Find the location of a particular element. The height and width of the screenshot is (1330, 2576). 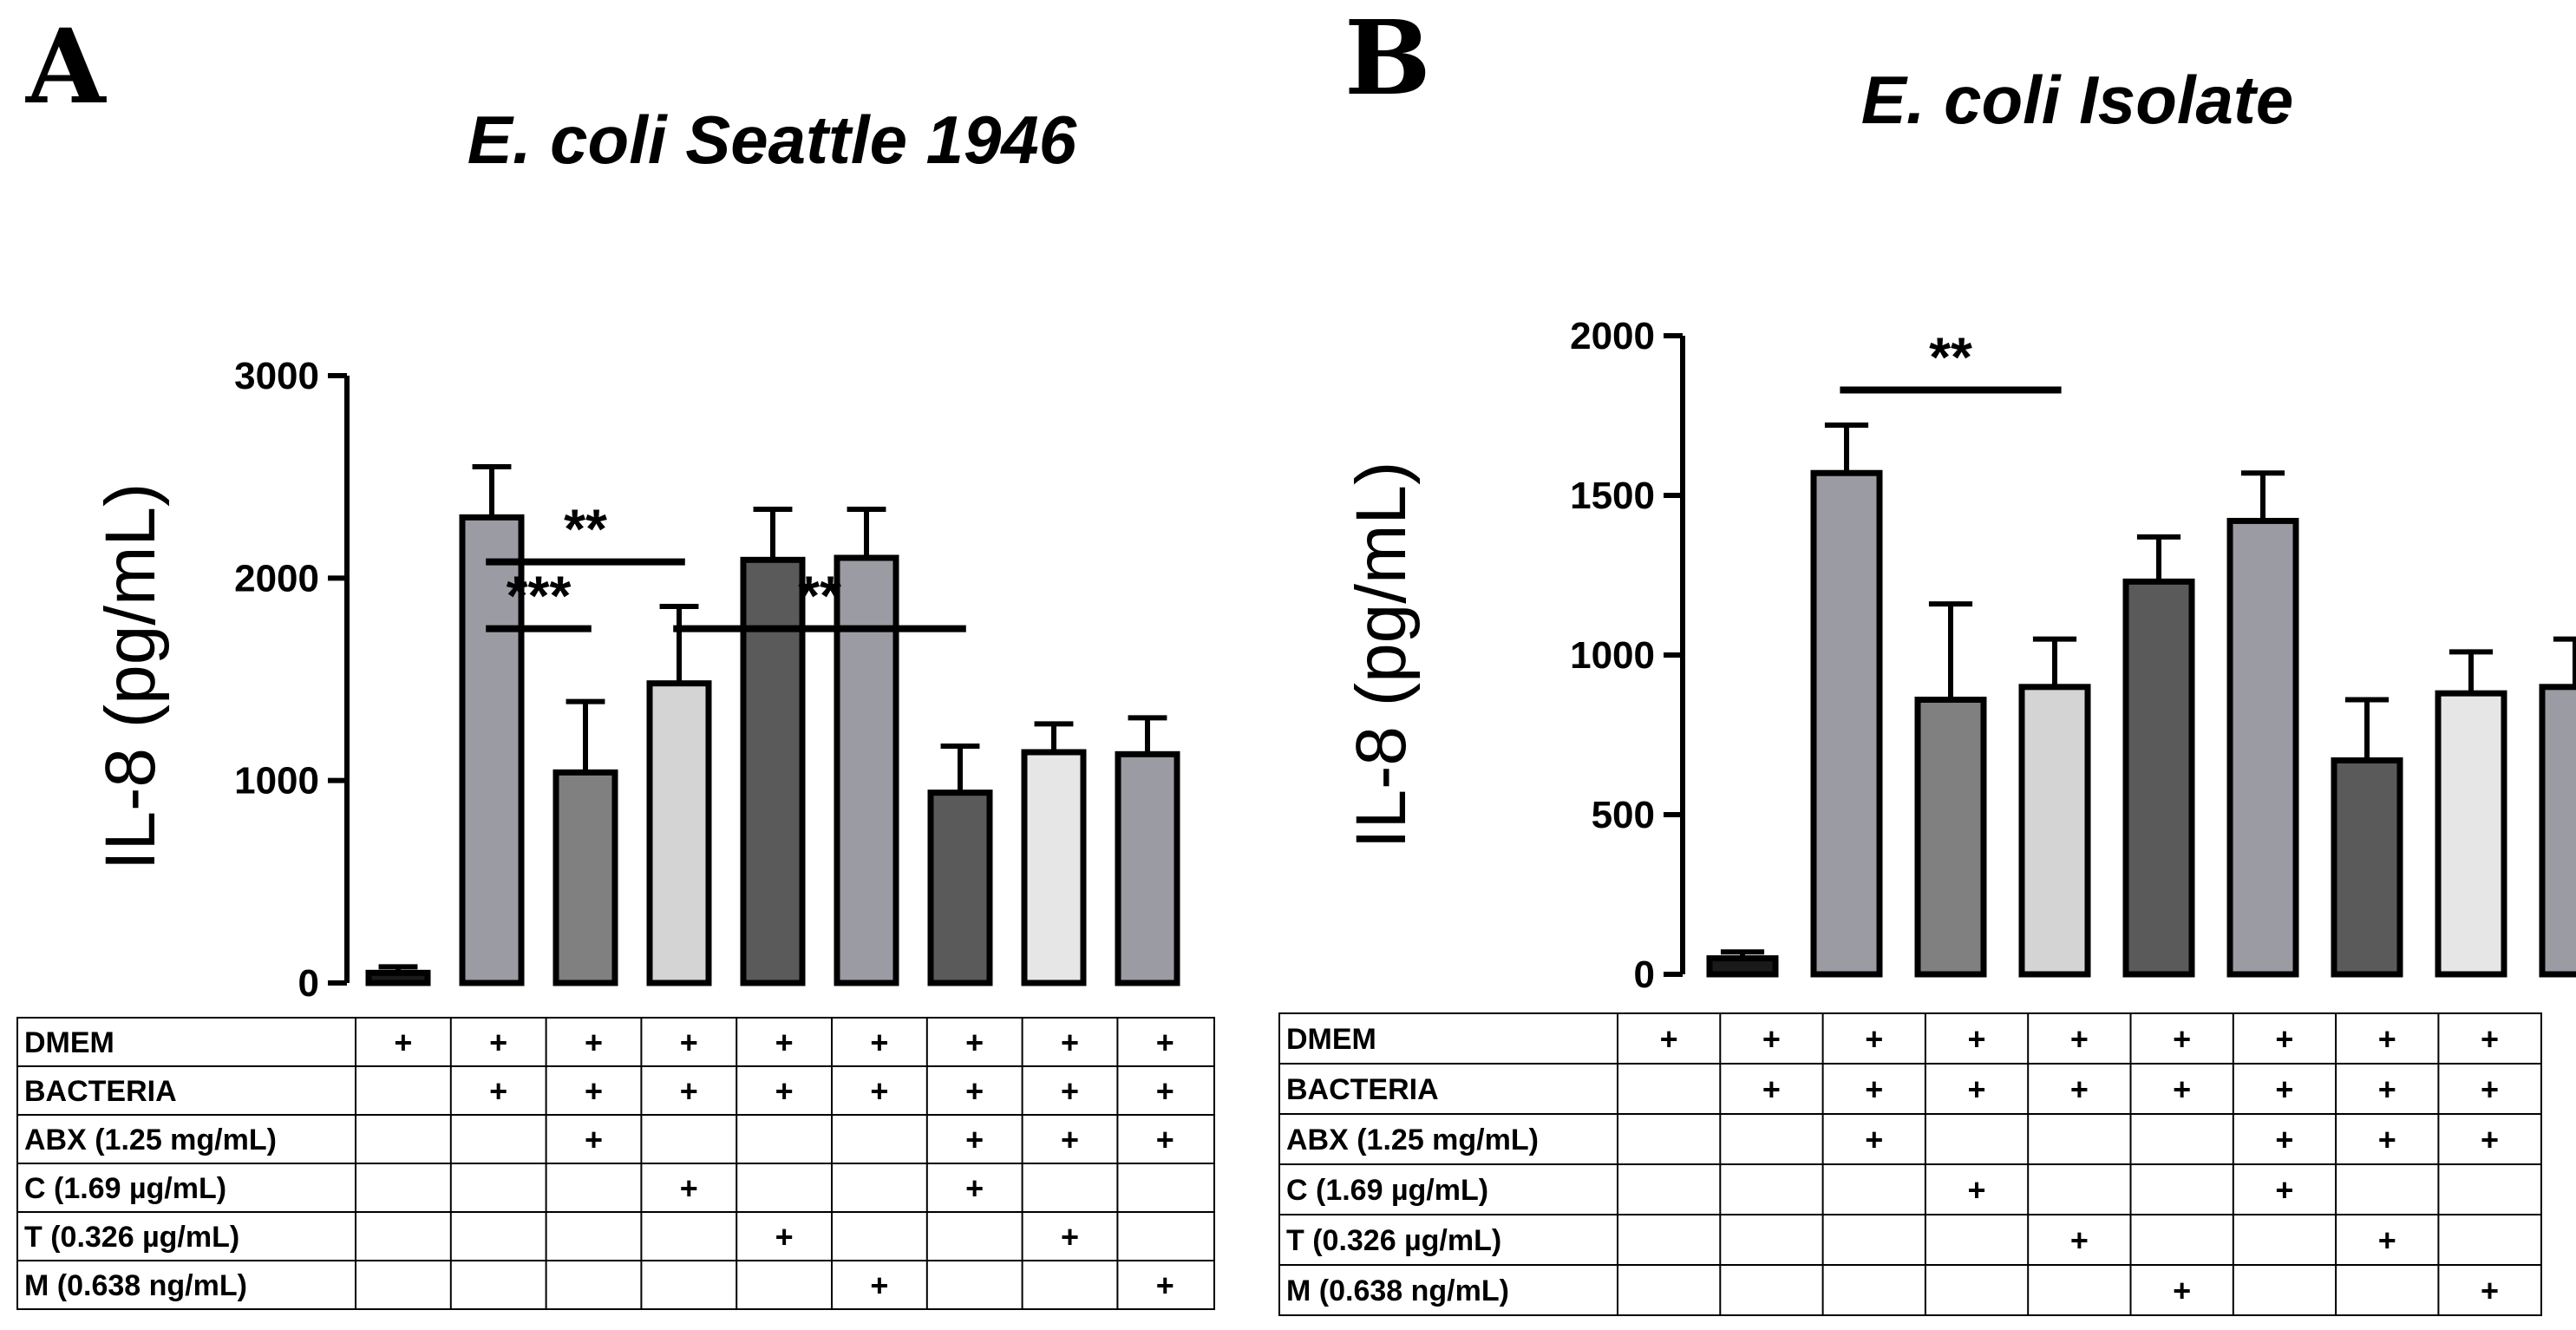

panel-b-y-axis-label: IL-8 (pg/mL) is located at coordinates (1381, 655).